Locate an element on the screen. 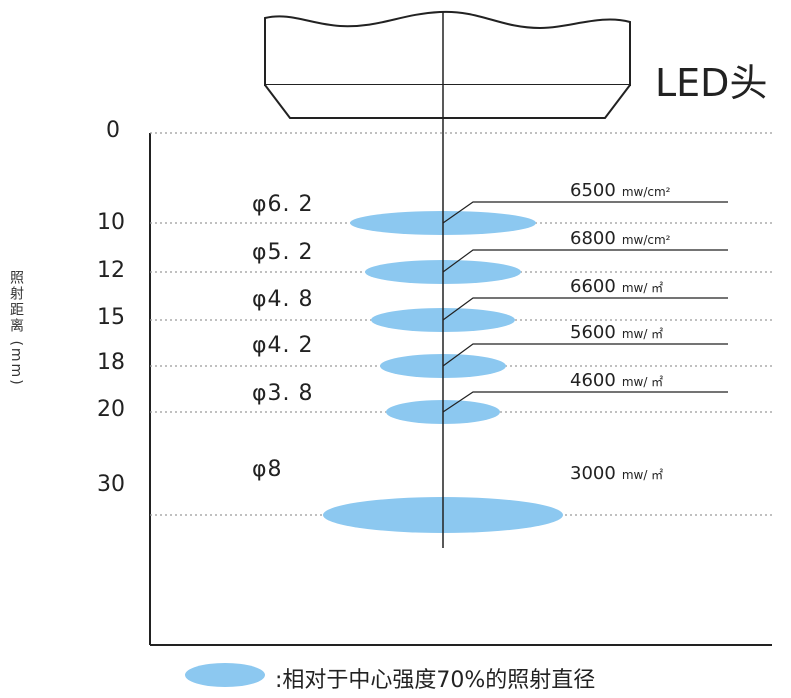 Image resolution: width=791 pixels, height=698 pixels. irradiance-value: 5600 is located at coordinates (593, 332).